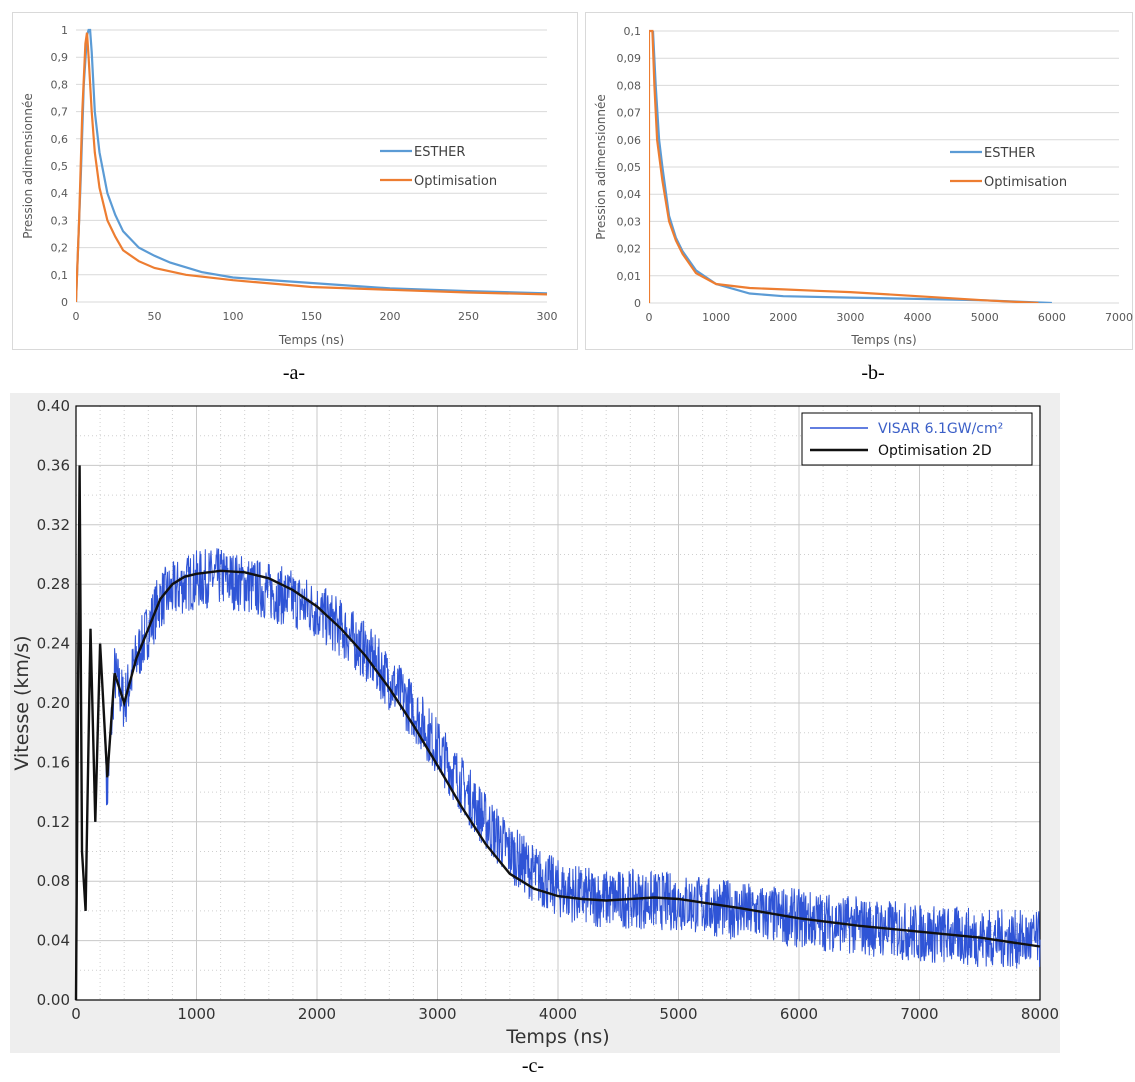 The width and height of the screenshot is (1135, 1082). What do you see at coordinates (155, 316) in the screenshot?
I see `x-tick-label: 50` at bounding box center [155, 316].